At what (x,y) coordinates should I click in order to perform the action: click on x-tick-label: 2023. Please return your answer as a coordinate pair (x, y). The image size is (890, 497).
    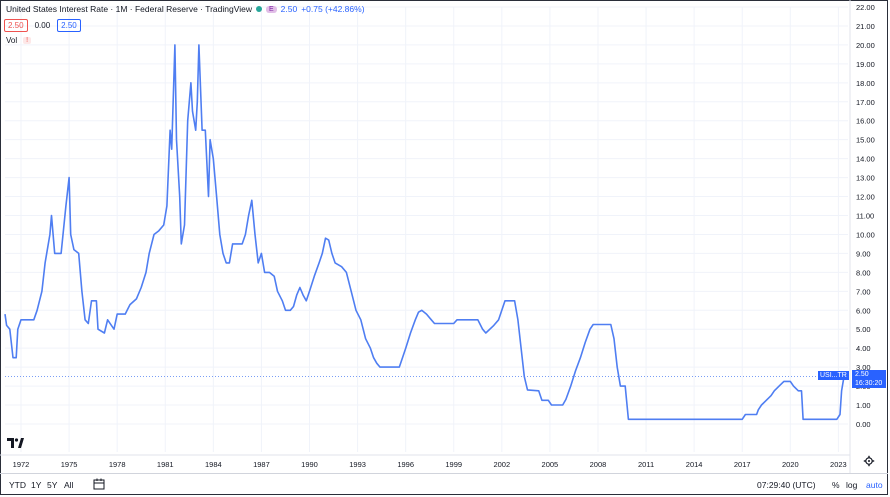
    Looking at the image, I should click on (838, 464).